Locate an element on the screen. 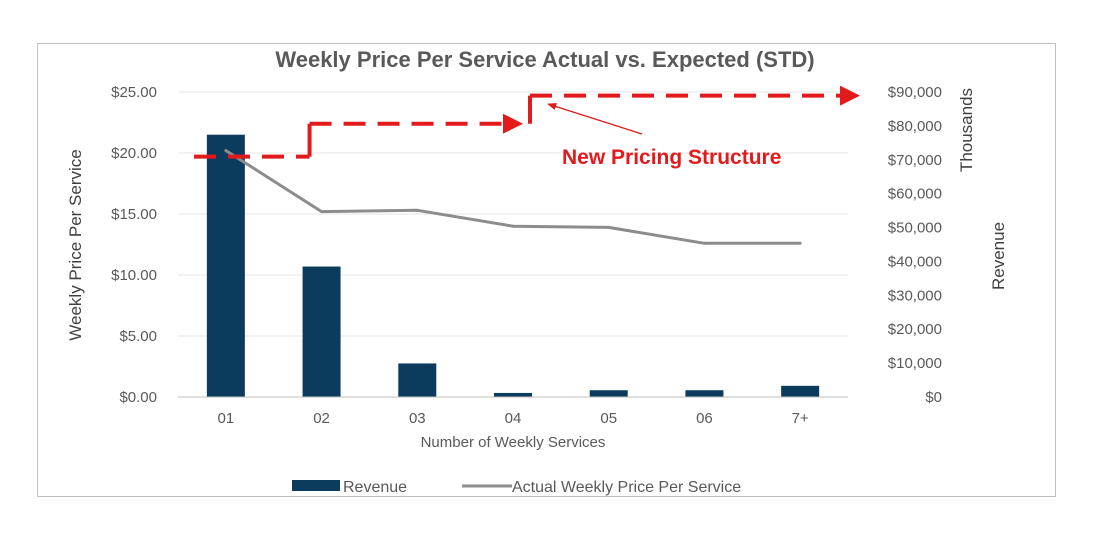  y-right-tick-label: $20,000 is located at coordinates (915, 329).